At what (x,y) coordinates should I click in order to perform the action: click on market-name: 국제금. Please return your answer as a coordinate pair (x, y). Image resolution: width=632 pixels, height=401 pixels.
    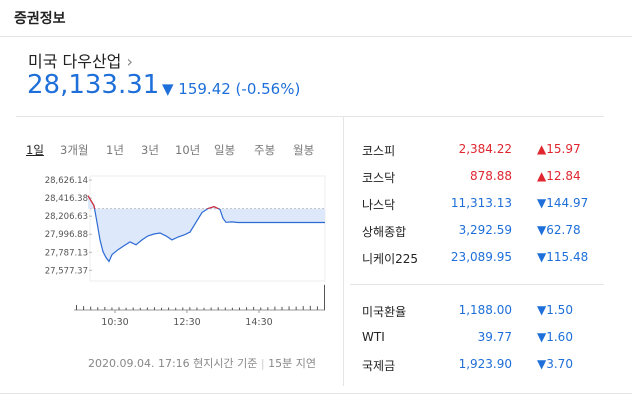
    Looking at the image, I should click on (379, 366).